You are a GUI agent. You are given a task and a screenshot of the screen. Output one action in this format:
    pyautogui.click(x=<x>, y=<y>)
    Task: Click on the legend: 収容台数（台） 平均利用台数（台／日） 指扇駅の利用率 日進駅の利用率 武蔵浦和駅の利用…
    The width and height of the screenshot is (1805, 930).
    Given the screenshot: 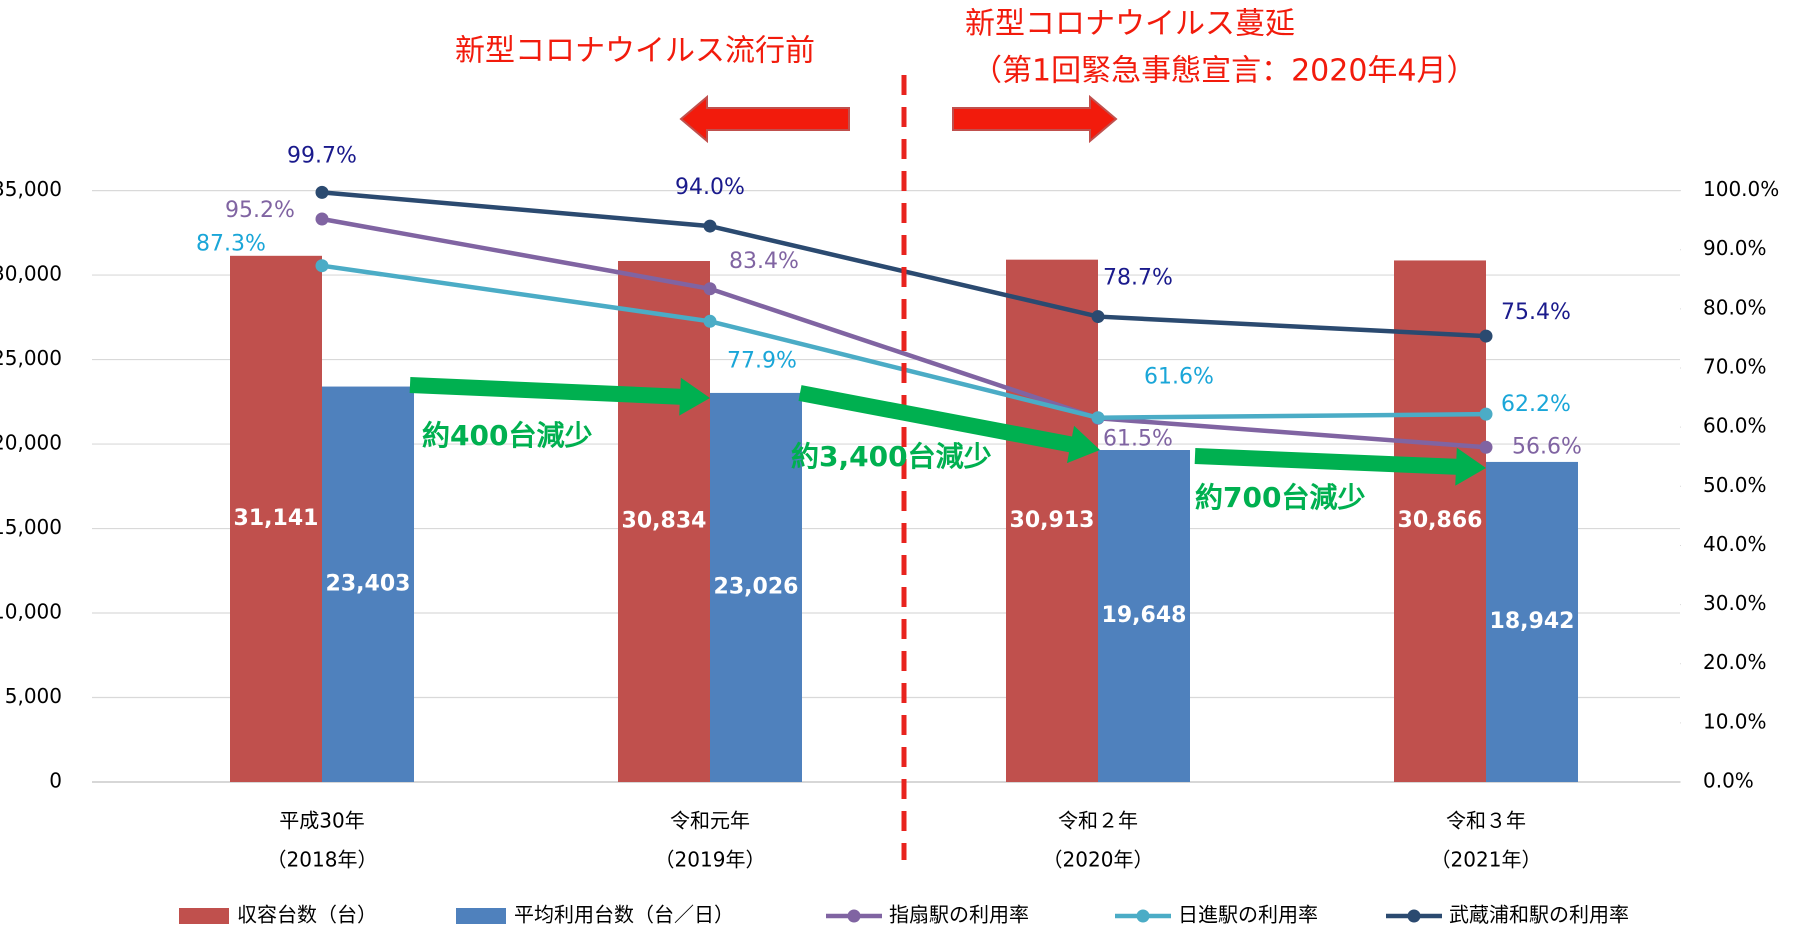 What is the action you would take?
    pyautogui.click(x=904, y=915)
    